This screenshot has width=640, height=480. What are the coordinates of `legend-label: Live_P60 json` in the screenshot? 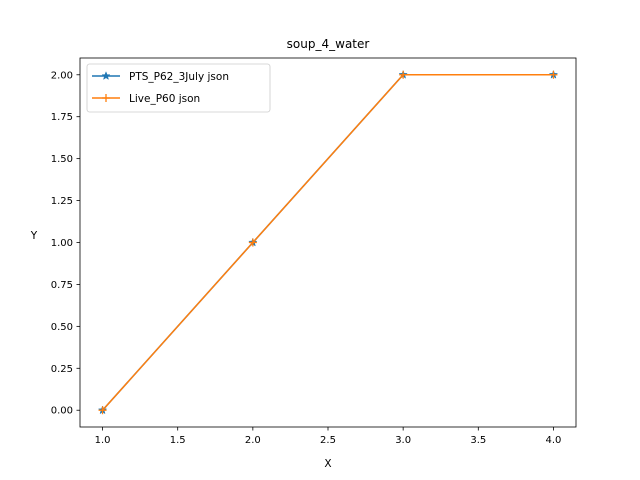 It's located at (164, 99).